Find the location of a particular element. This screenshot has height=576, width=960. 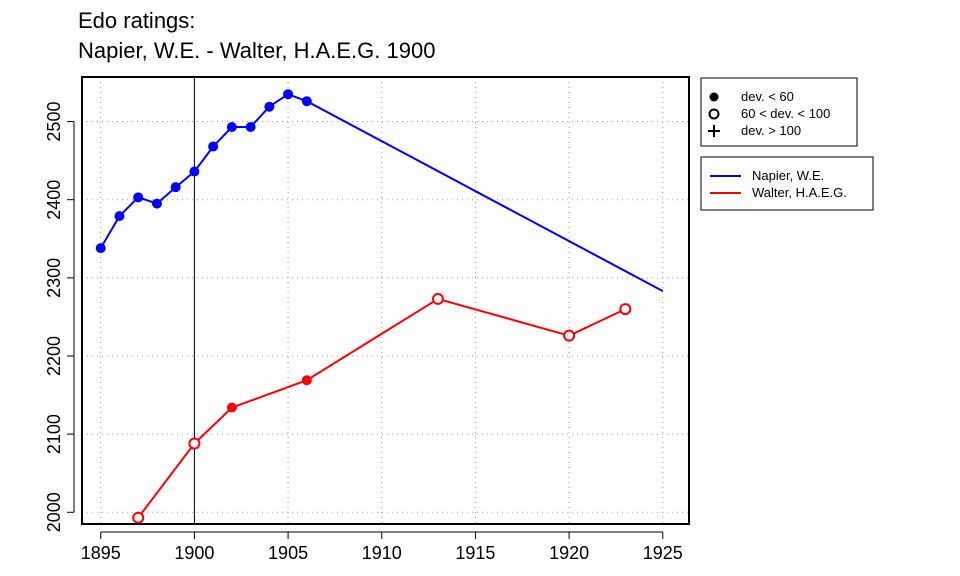

y-tick-label: 2300 is located at coordinates (54, 278).